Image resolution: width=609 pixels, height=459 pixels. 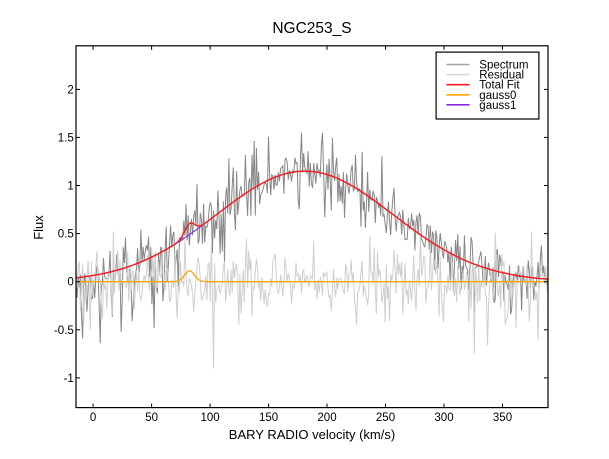 What do you see at coordinates (326, 418) in the screenshot?
I see `svg-text: 200` at bounding box center [326, 418].